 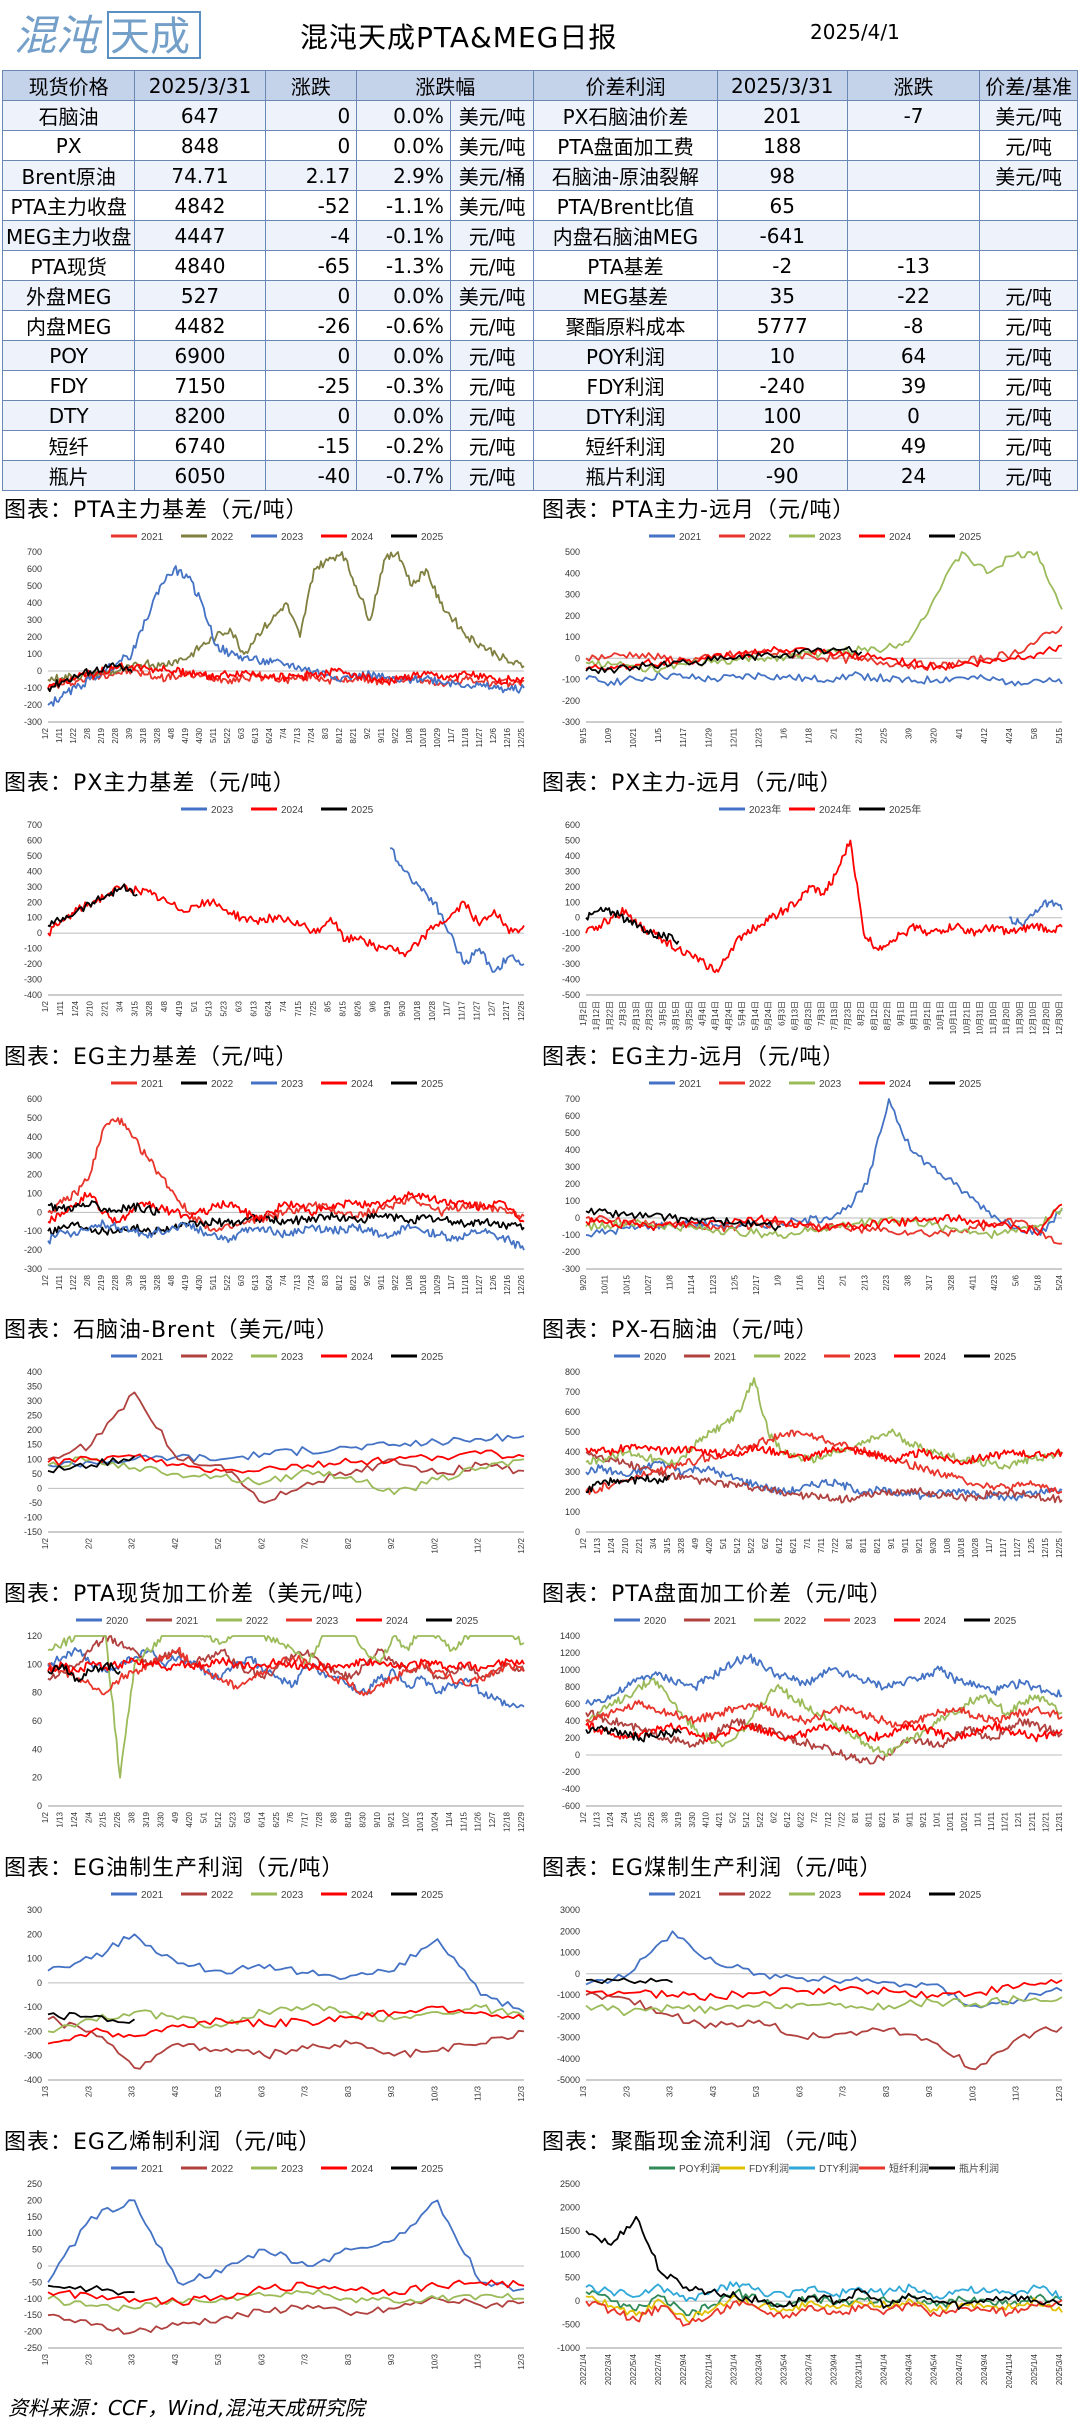 What do you see at coordinates (782, 385) in the screenshot?
I see `table-cell: -240` at bounding box center [782, 385].